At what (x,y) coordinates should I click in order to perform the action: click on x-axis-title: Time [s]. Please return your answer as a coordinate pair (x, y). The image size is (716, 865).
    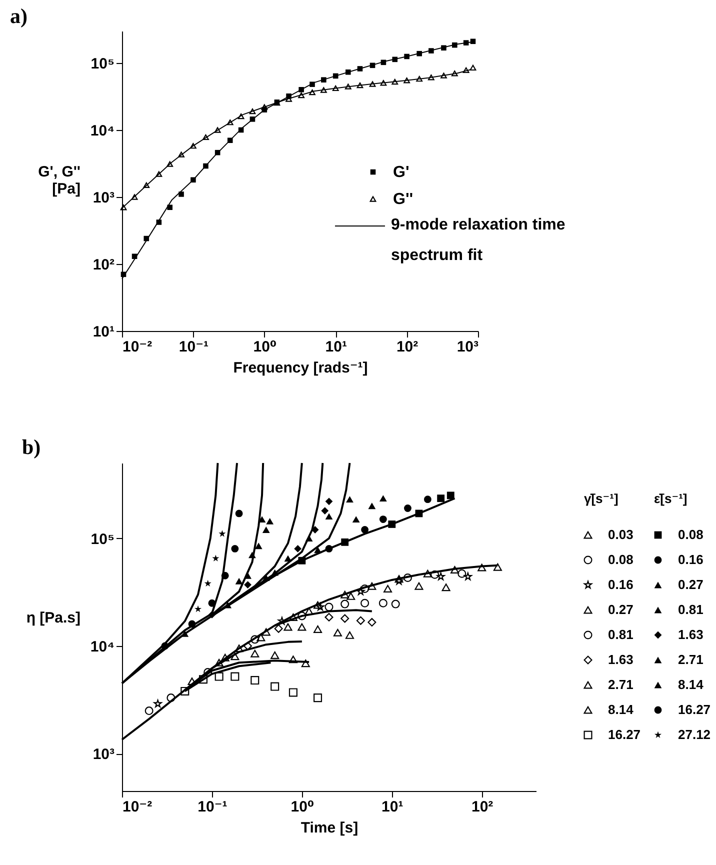
    Looking at the image, I should click on (329, 828).